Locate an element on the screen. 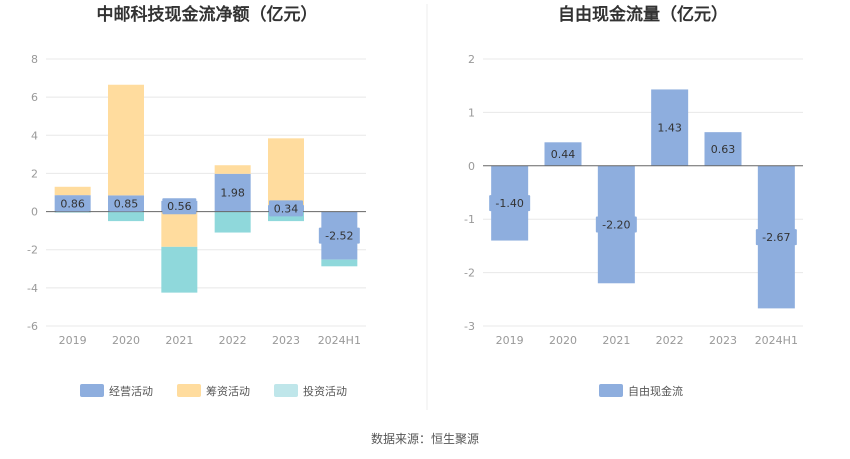 Image resolution: width=850 pixels, height=459 pixels. legend-label-自由现金流: 自由现金流 is located at coordinates (655, 391).